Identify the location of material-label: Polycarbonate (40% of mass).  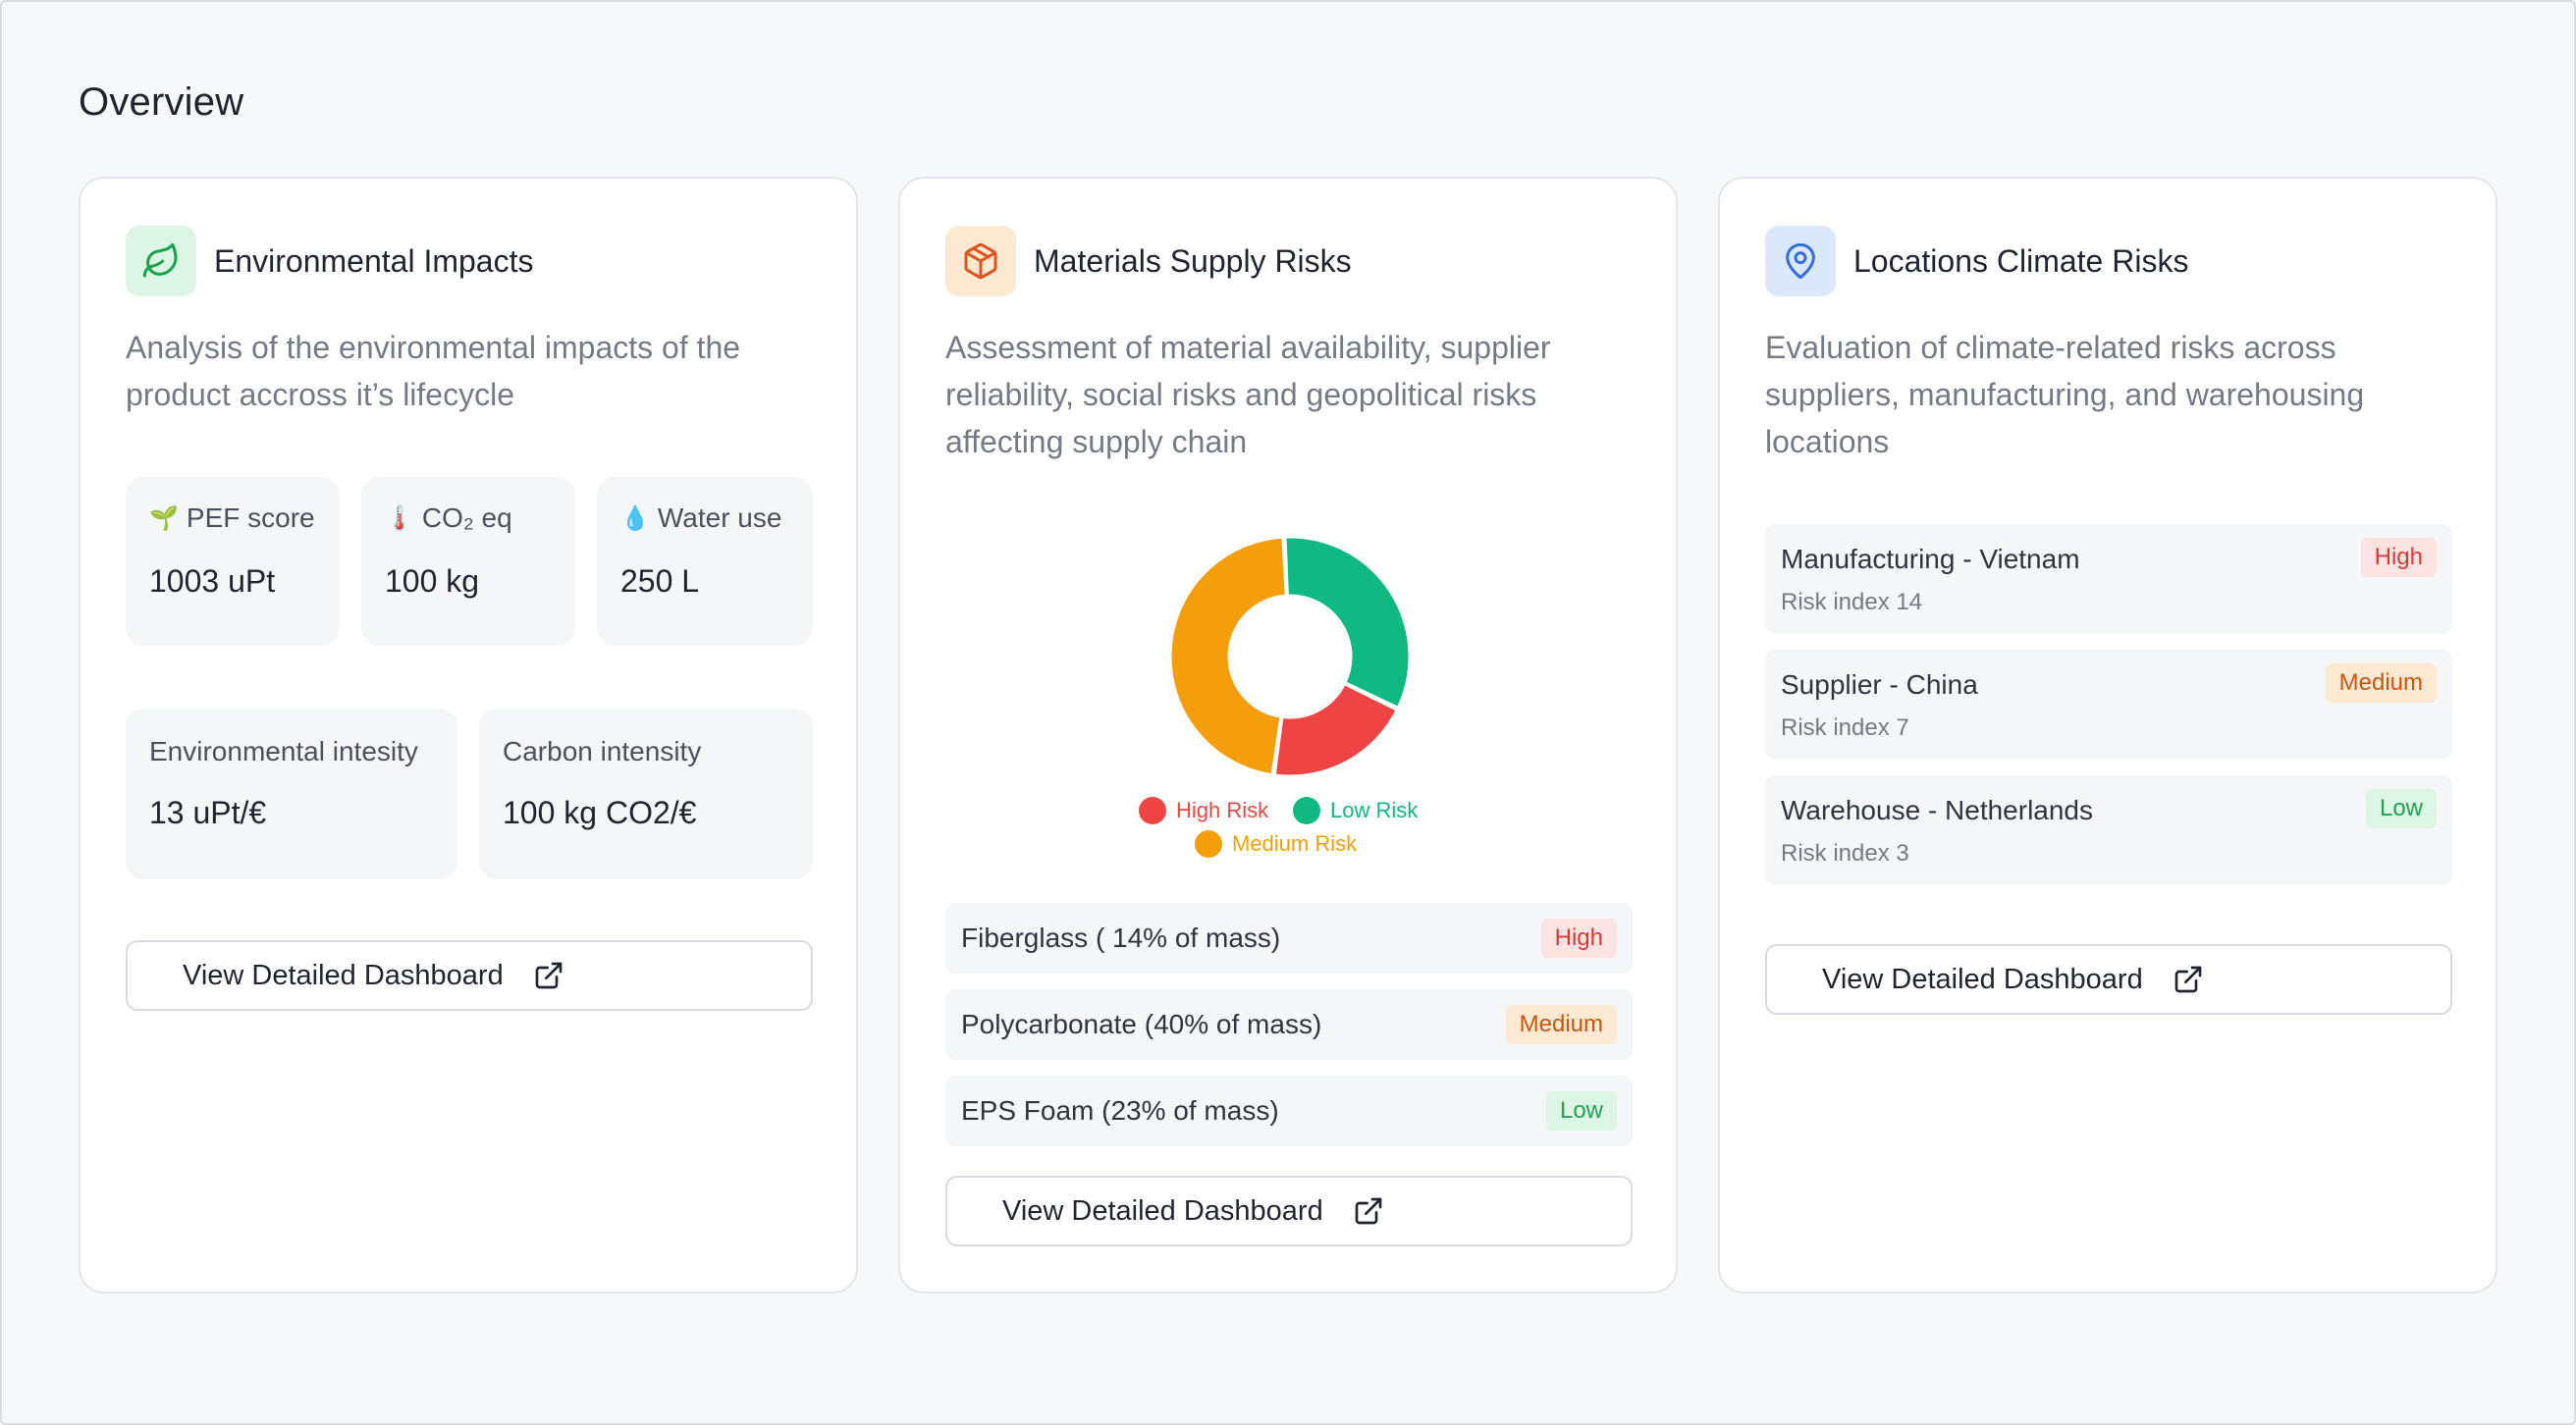
(1141, 1024).